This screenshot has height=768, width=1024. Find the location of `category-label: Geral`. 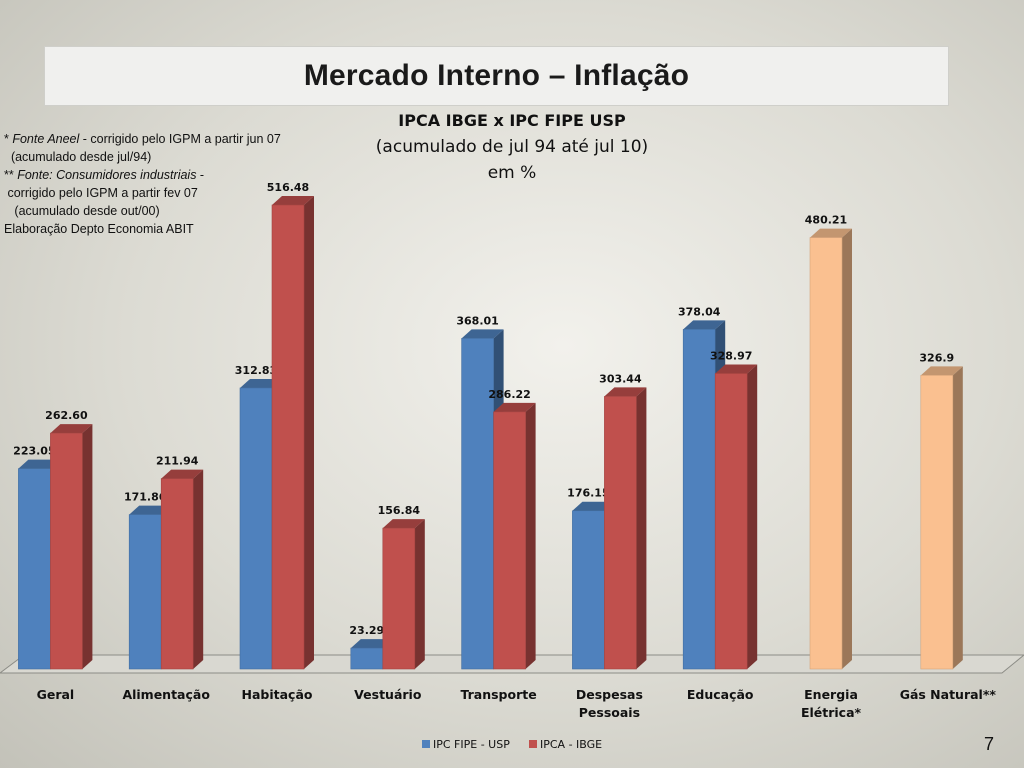

category-label: Geral is located at coordinates (56, 694).